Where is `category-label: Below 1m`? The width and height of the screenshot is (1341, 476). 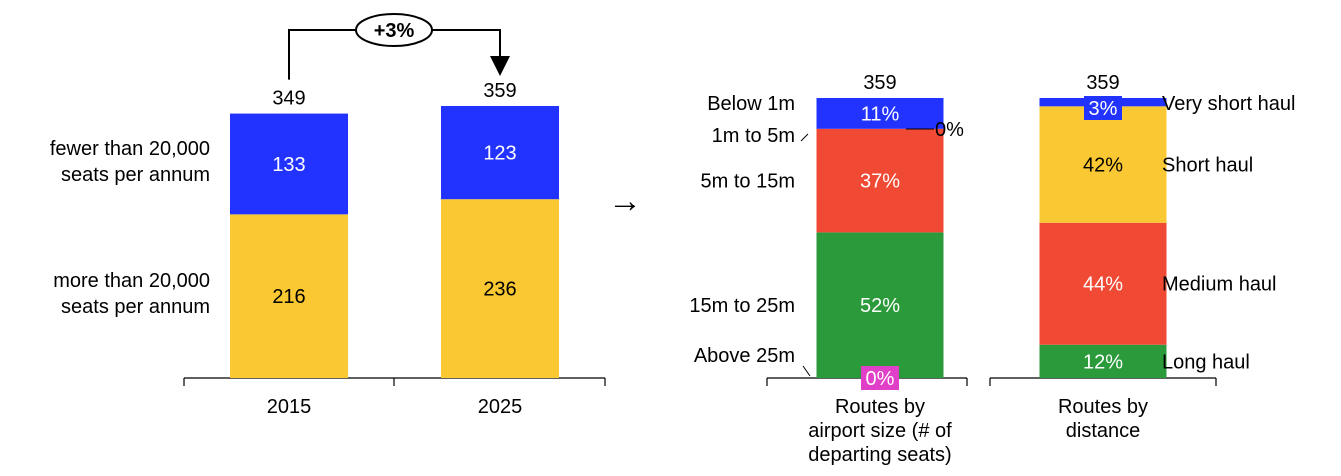 category-label: Below 1m is located at coordinates (751, 104).